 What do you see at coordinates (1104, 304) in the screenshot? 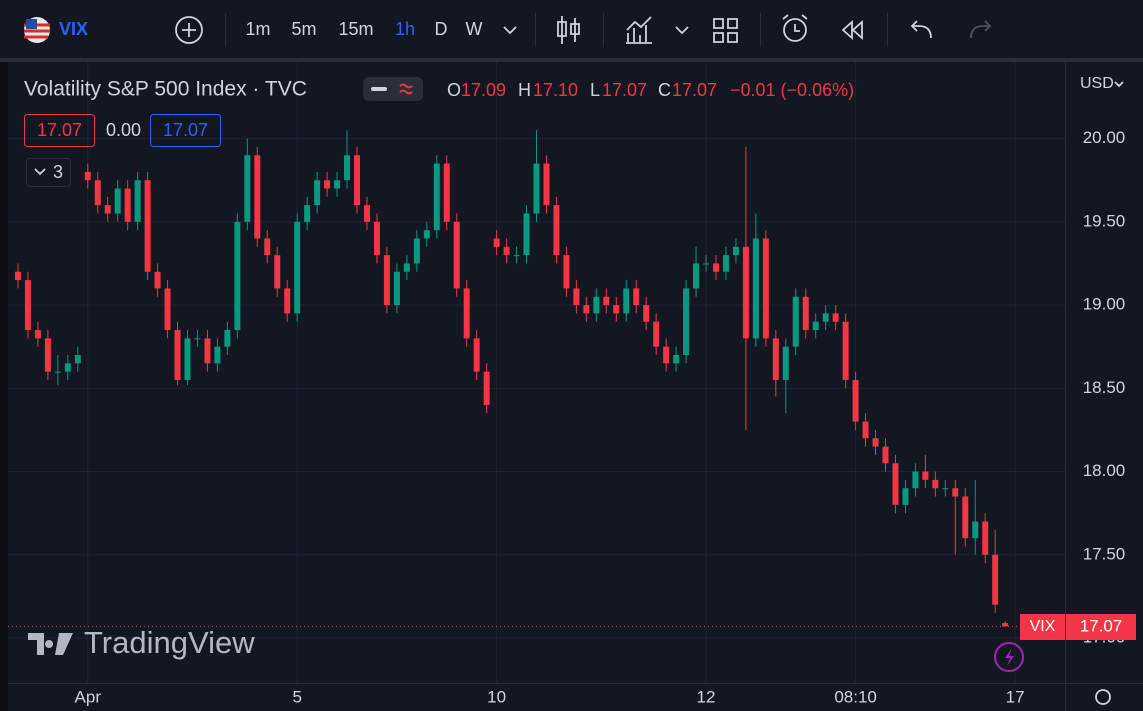
I see `y-tick-label: 19.00` at bounding box center [1104, 304].